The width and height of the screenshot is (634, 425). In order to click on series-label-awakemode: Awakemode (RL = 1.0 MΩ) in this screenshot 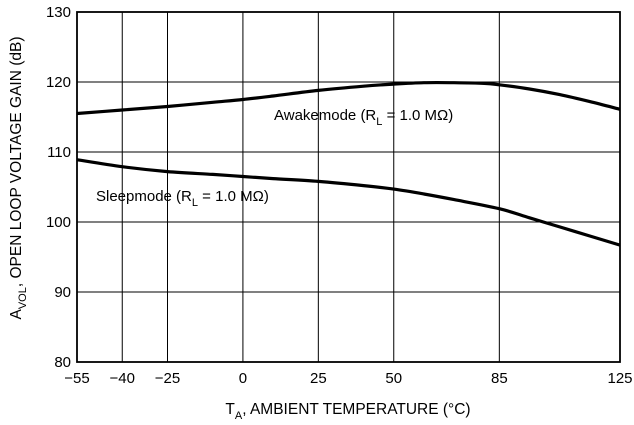, I will do `click(363, 117)`.